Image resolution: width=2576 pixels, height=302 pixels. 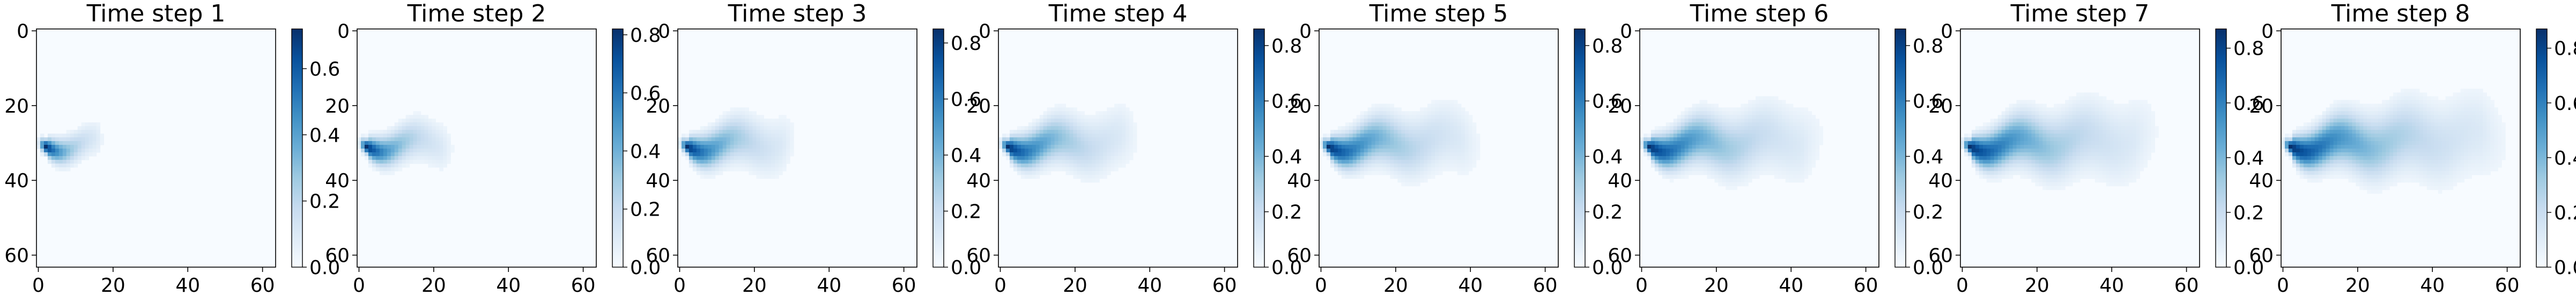 I want to click on y-tick-label: 0, so click(x=1626, y=31).